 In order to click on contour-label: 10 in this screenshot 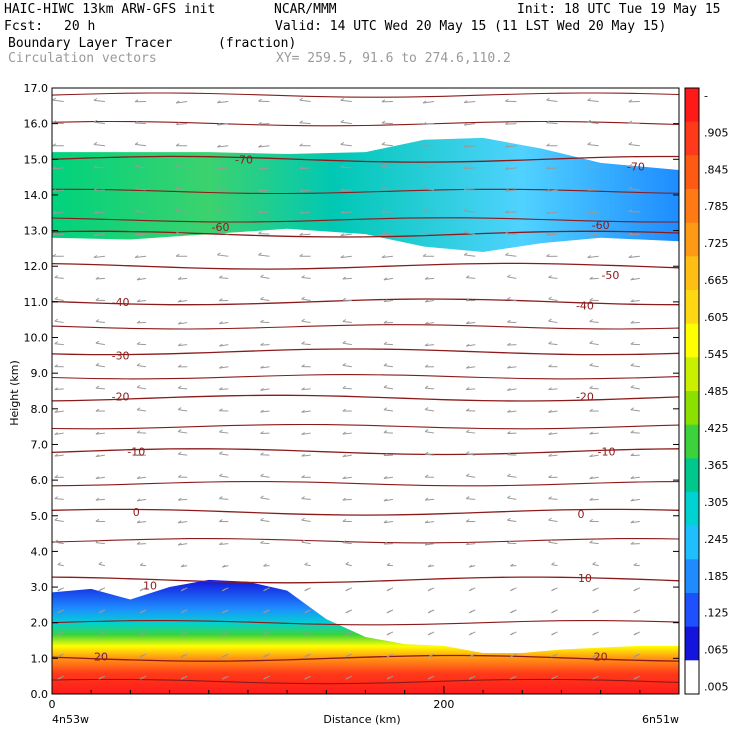, I will do `click(150, 585)`.